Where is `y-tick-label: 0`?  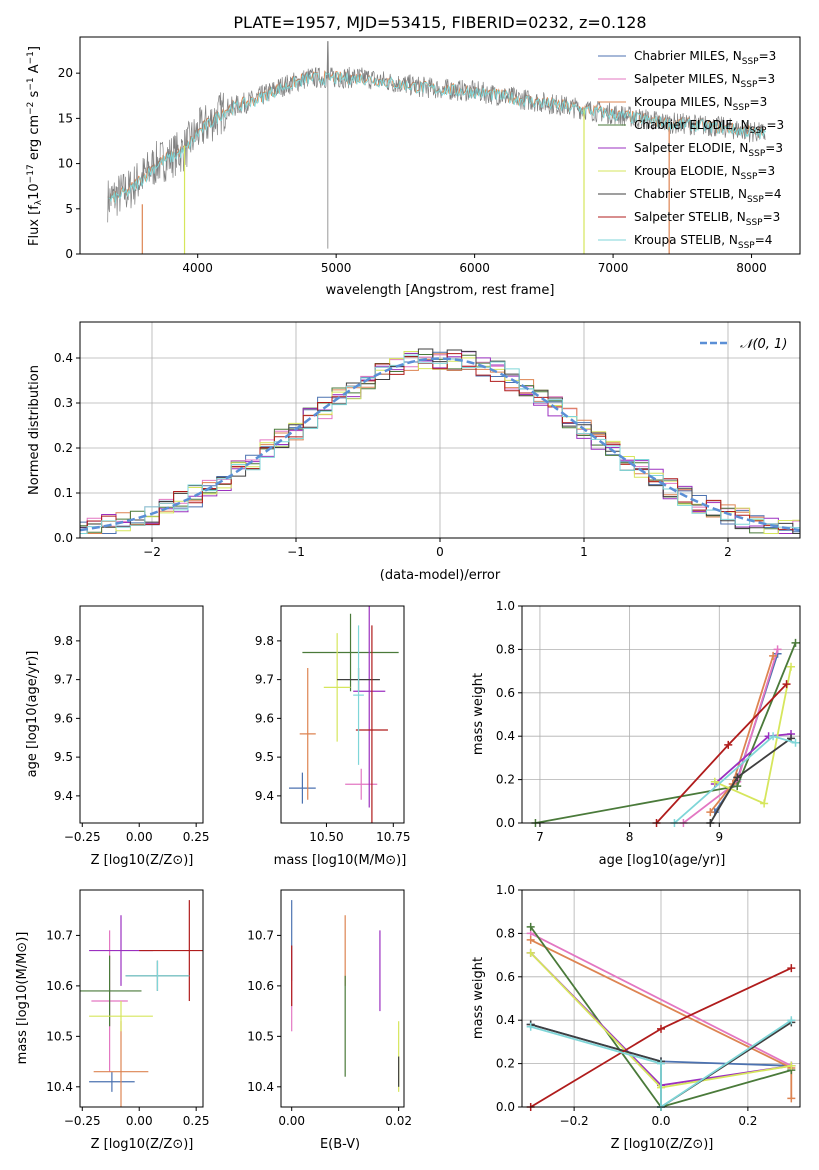
y-tick-label: 0 is located at coordinates (69, 254).